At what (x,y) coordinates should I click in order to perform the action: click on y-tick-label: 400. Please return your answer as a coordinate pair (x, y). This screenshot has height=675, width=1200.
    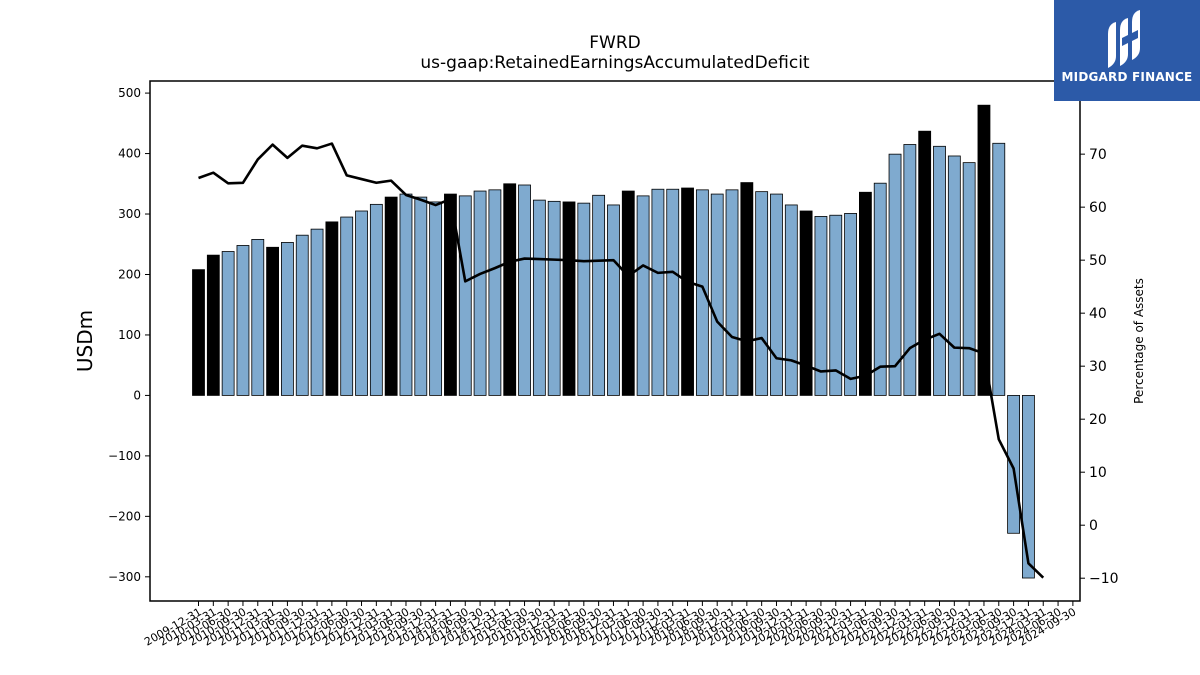
    Looking at the image, I should click on (129, 154).